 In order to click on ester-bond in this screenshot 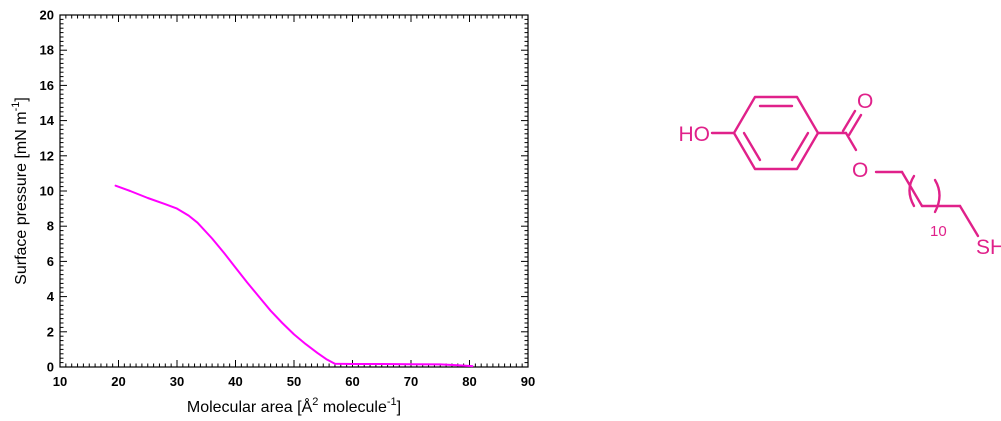, I will do `click(851, 141)`.